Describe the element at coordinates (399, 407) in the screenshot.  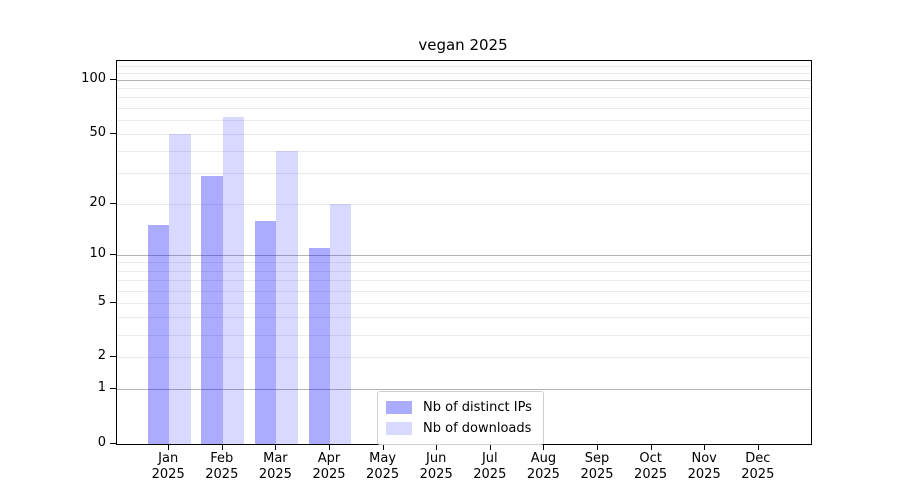
I see `legend-swatch-distinct-ips-icon` at that location.